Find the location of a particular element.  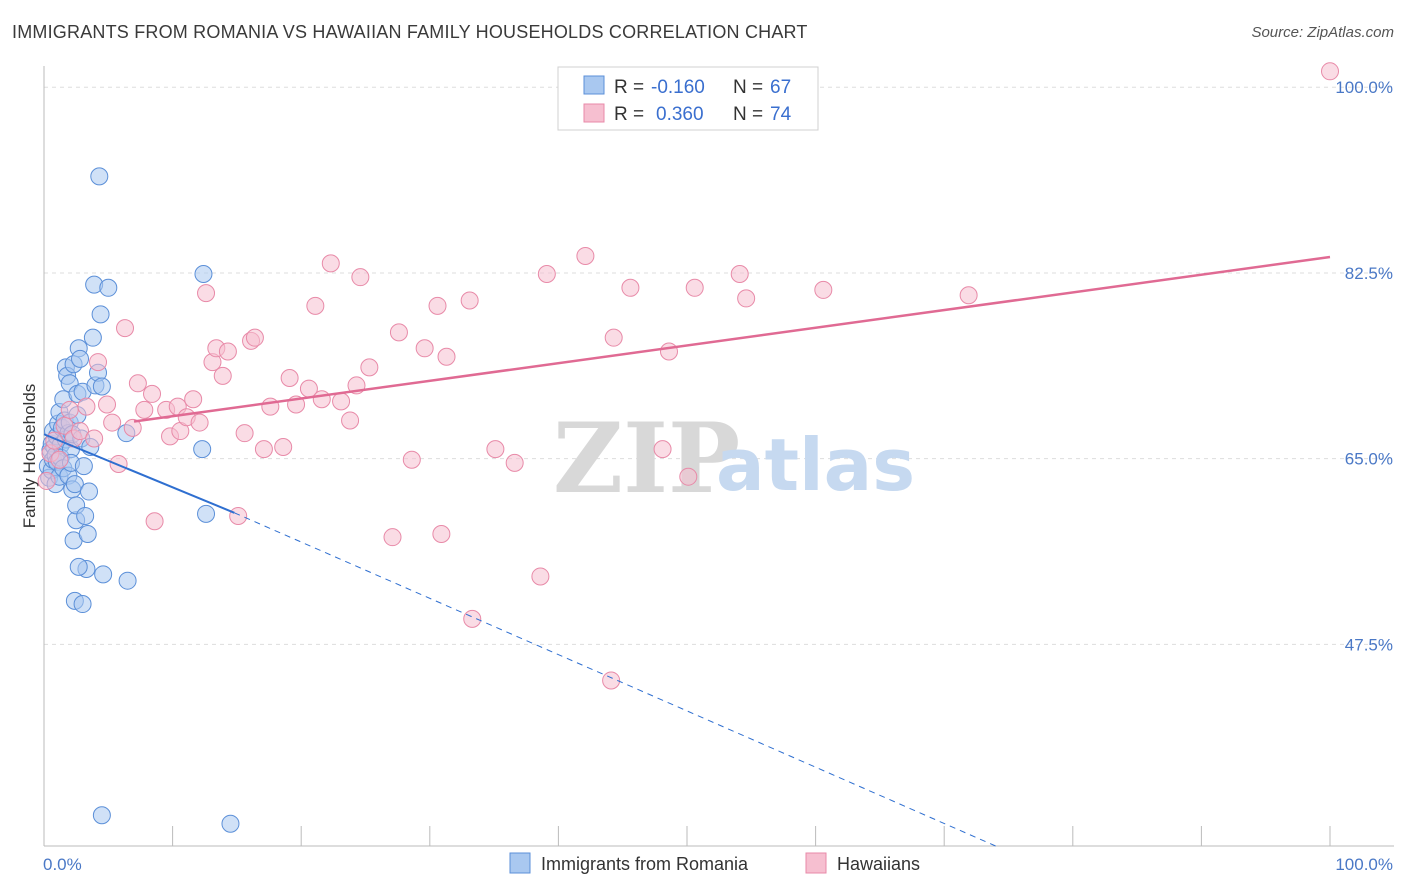

legend: R = -0.160 N = 67 R = 0.360 N = 74 is located at coordinates (688, 98).